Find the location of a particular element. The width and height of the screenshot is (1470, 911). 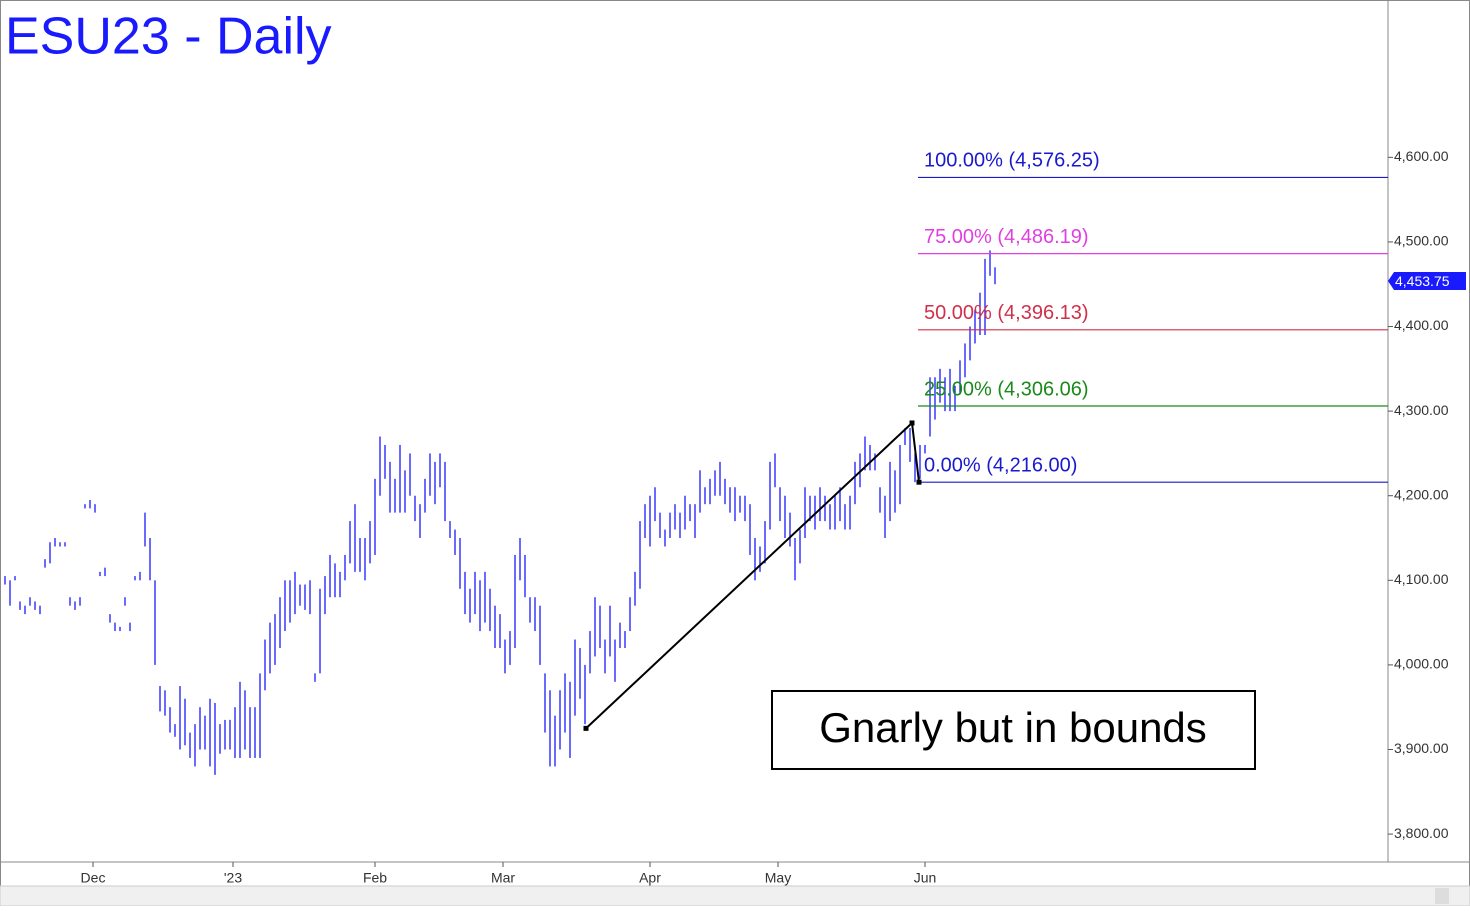

fib-label: 75.00% (4,486.19) is located at coordinates (1006, 237).